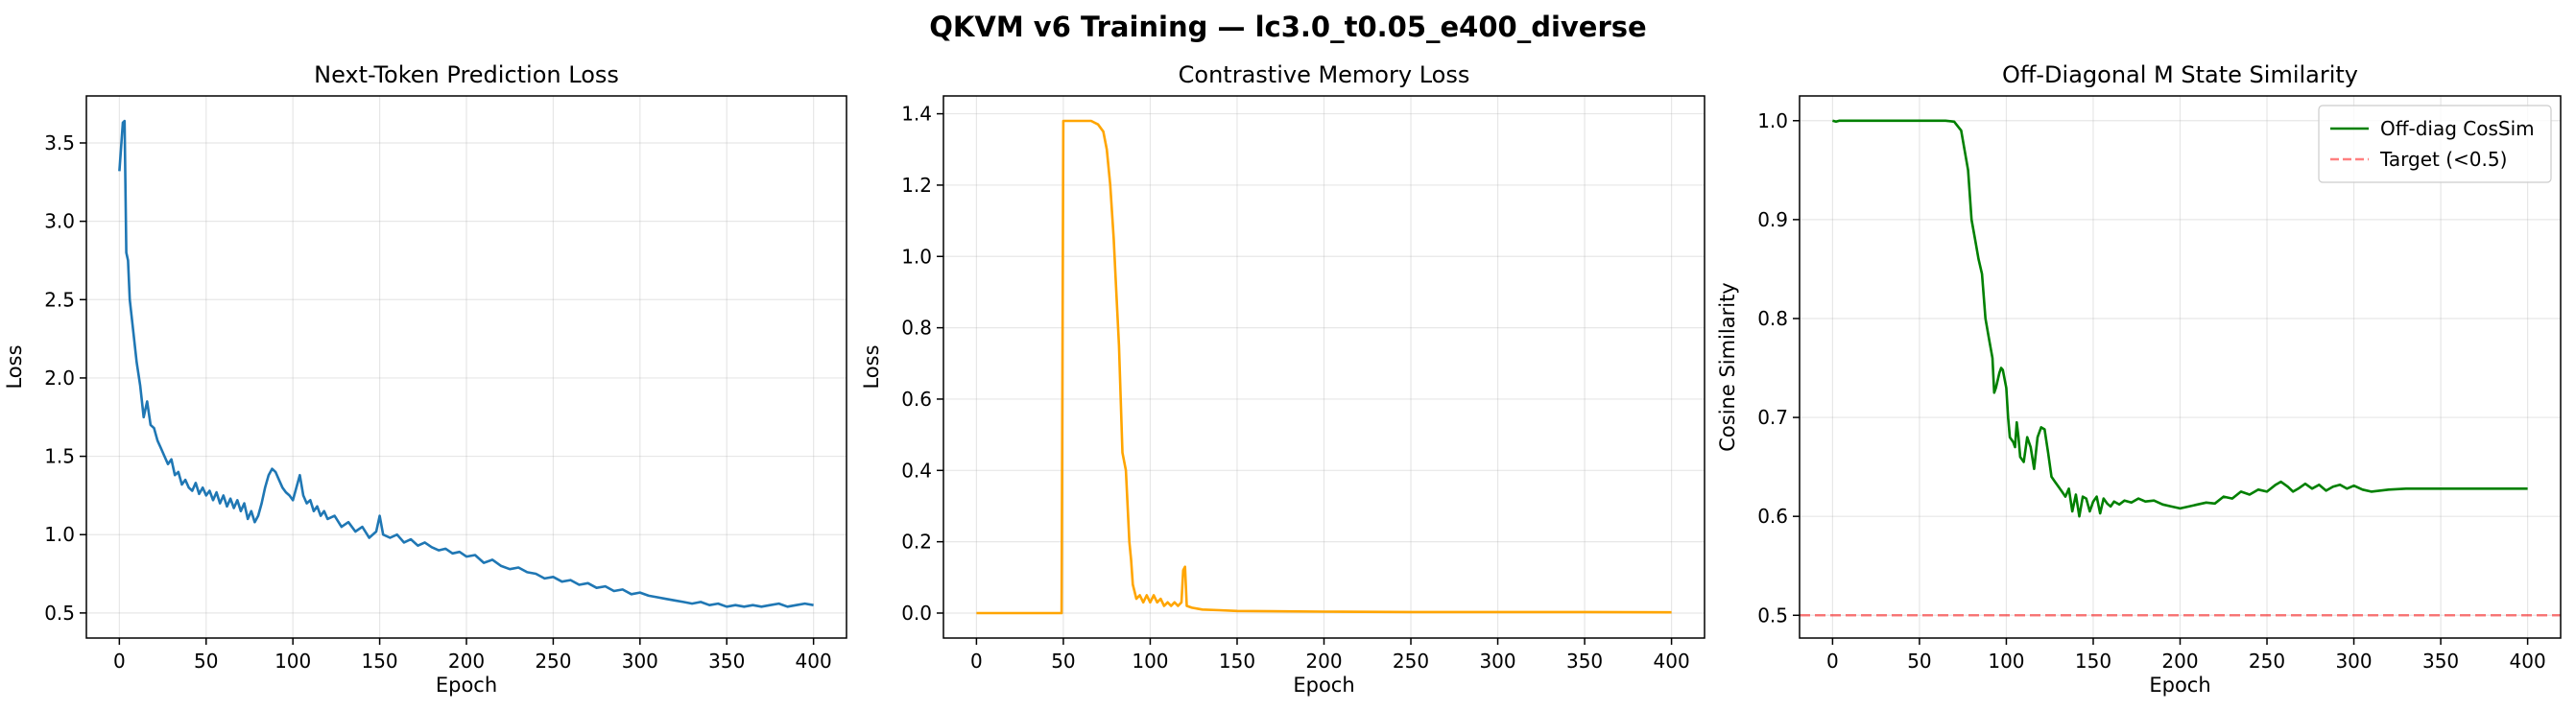 Image resolution: width=2576 pixels, height=710 pixels. I want to click on panel-title: Next-Token Prediction Loss, so click(466, 74).